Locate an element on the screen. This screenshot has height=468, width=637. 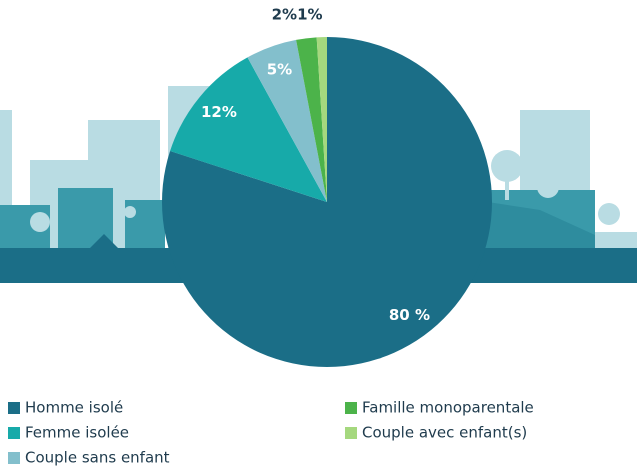
legend-label: Couple sans enfant is located at coordinates (97, 458).